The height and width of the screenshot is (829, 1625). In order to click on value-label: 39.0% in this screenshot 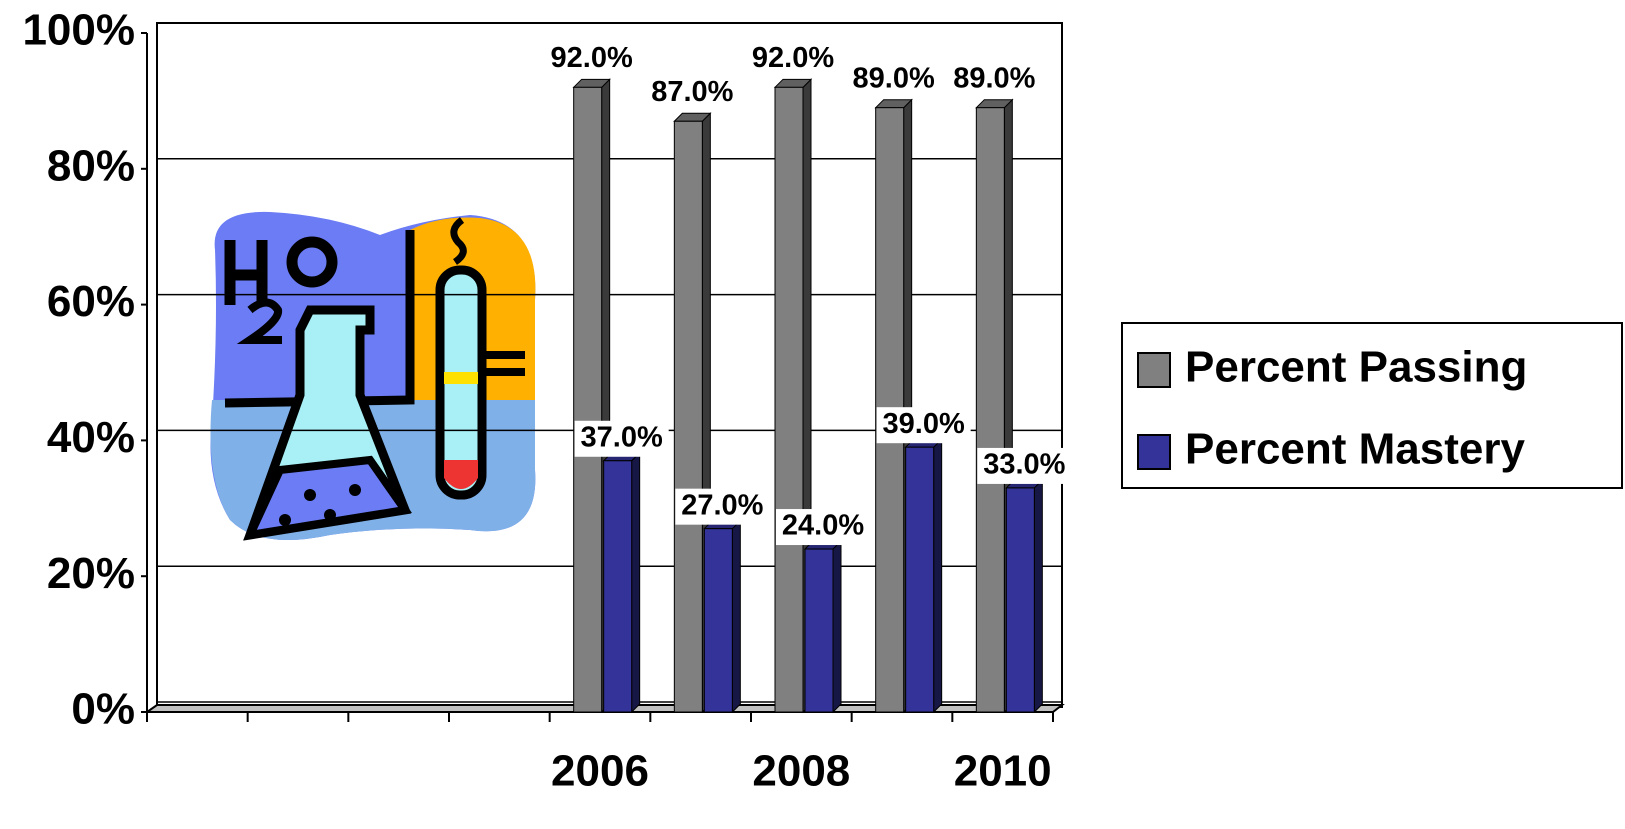, I will do `click(924, 424)`.